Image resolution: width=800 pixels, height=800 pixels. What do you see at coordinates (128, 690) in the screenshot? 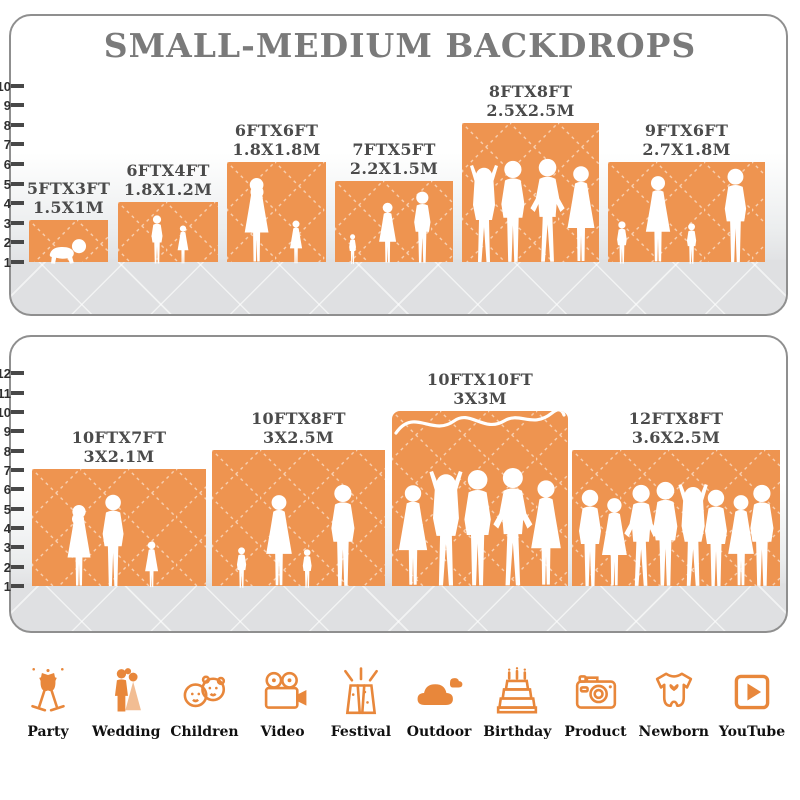
I see `wedding-icon` at bounding box center [128, 690].